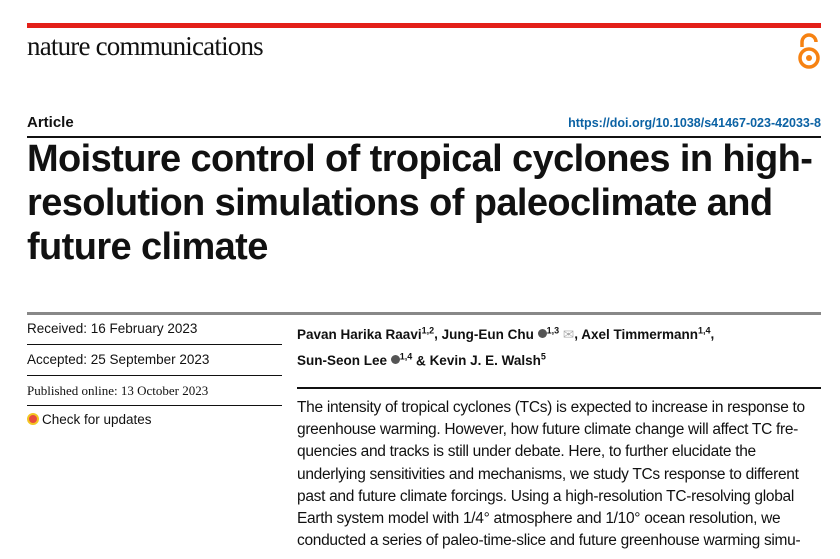 The height and width of the screenshot is (559, 840). What do you see at coordinates (424, 25) in the screenshot?
I see `journal-accent-bar` at bounding box center [424, 25].